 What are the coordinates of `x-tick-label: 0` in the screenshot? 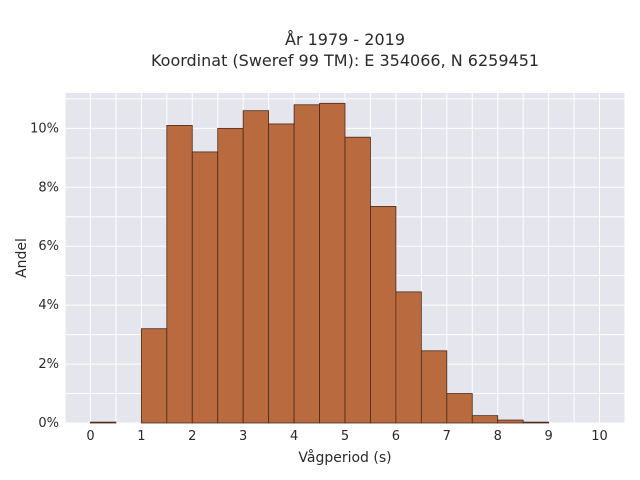 It's located at (90, 436).